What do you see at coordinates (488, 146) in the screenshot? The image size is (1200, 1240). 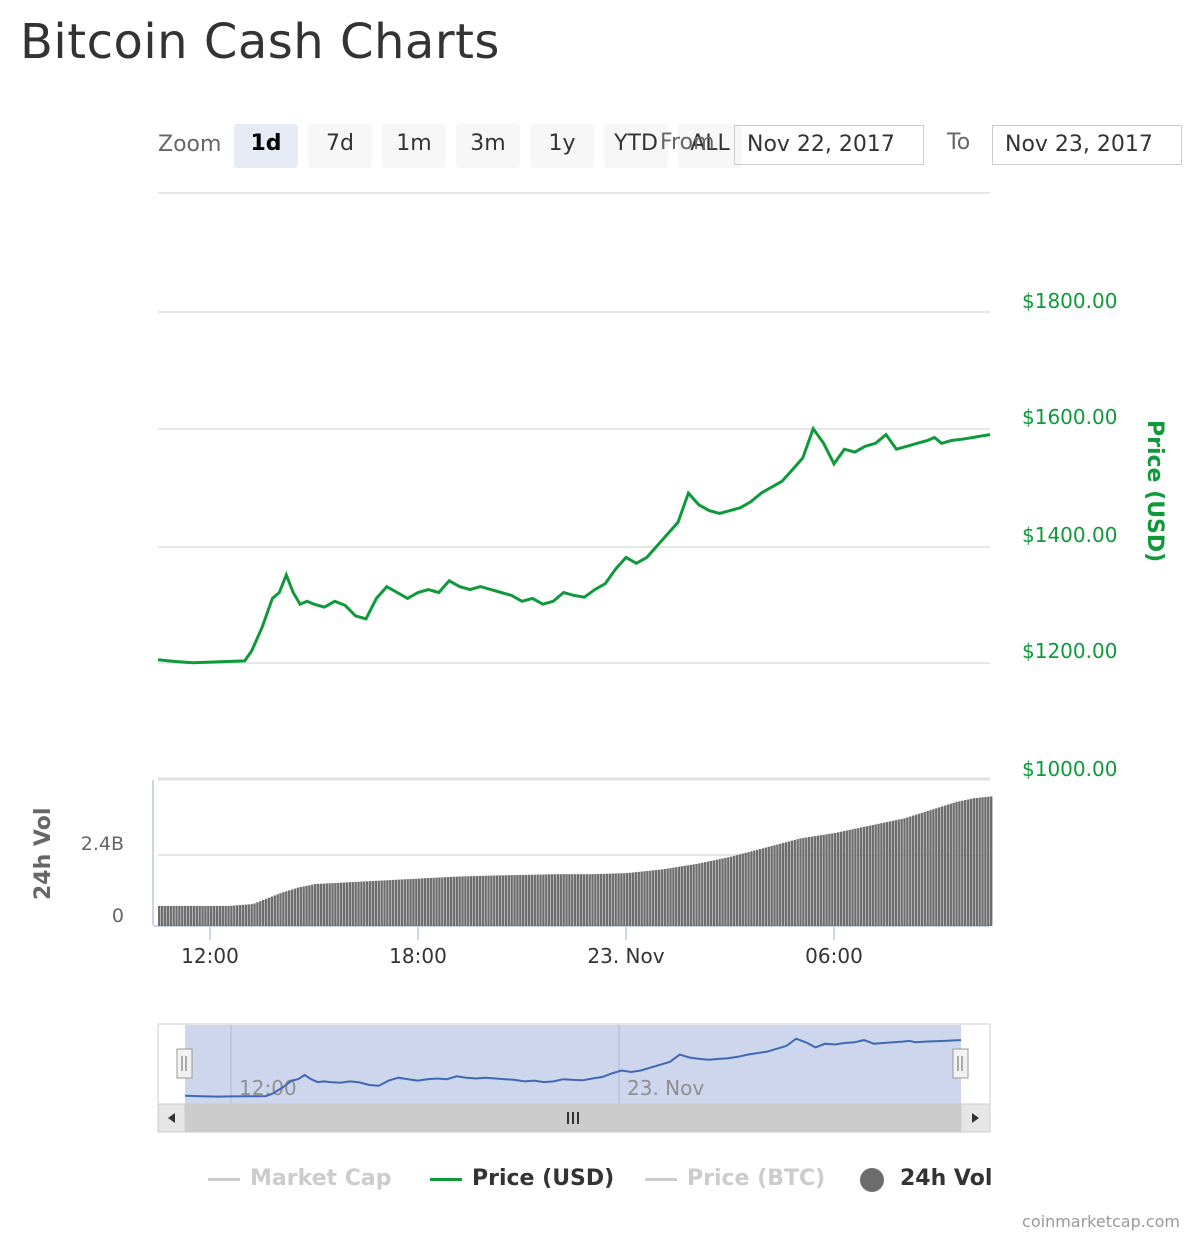 I see `zoom-button-3m: 3m` at bounding box center [488, 146].